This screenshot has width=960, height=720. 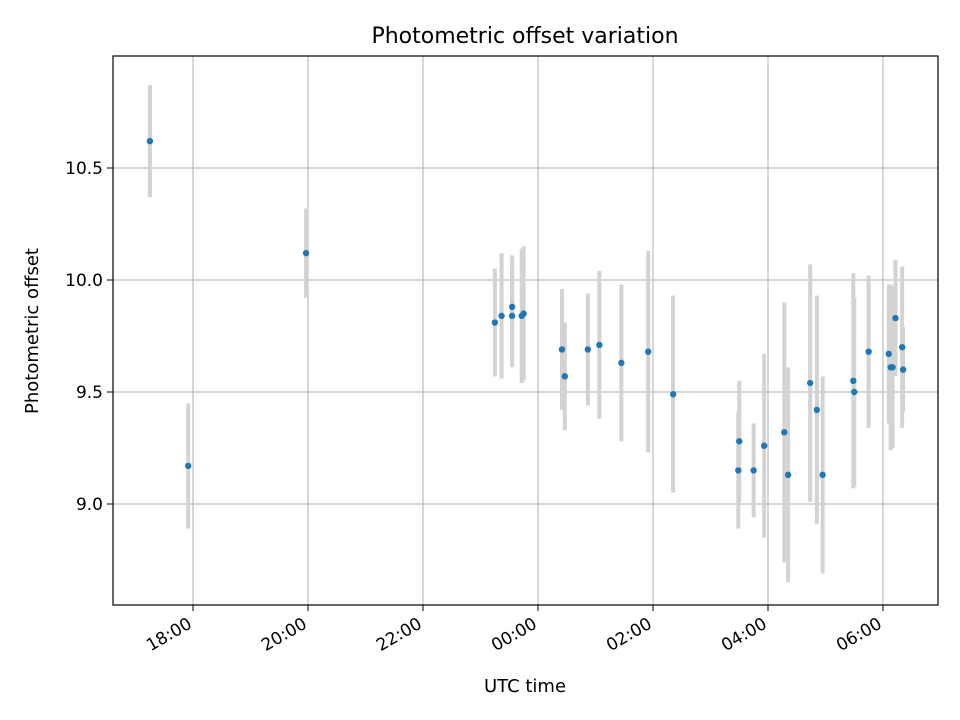 I want to click on y-tick-label: 10.0, so click(x=84, y=281).